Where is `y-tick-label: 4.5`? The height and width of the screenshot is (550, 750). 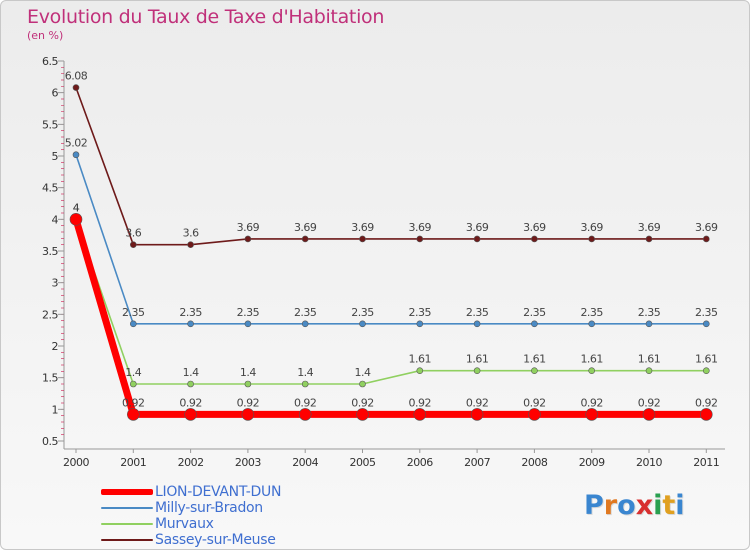
y-tick-label: 4.5 is located at coordinates (50, 188).